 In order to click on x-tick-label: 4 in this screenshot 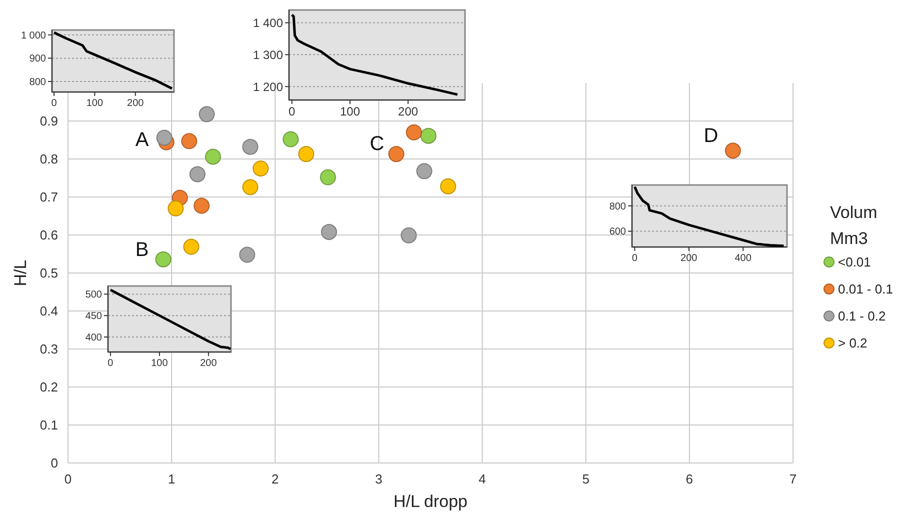, I will do `click(482, 478)`.